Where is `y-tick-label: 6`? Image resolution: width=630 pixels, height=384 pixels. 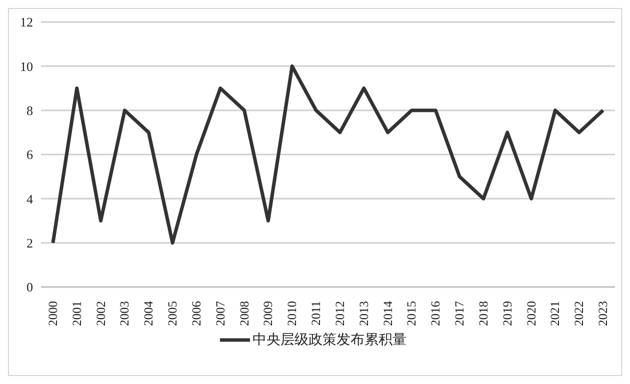 y-tick-label: 6 is located at coordinates (30, 154).